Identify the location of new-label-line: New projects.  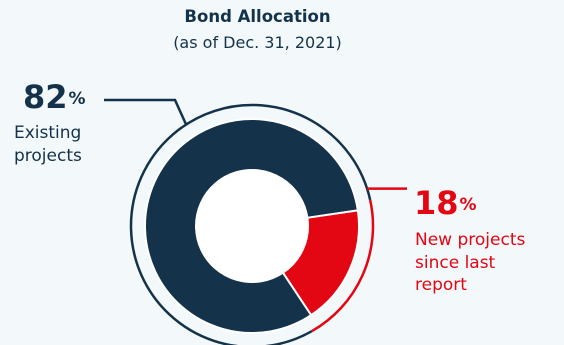
(470, 240).